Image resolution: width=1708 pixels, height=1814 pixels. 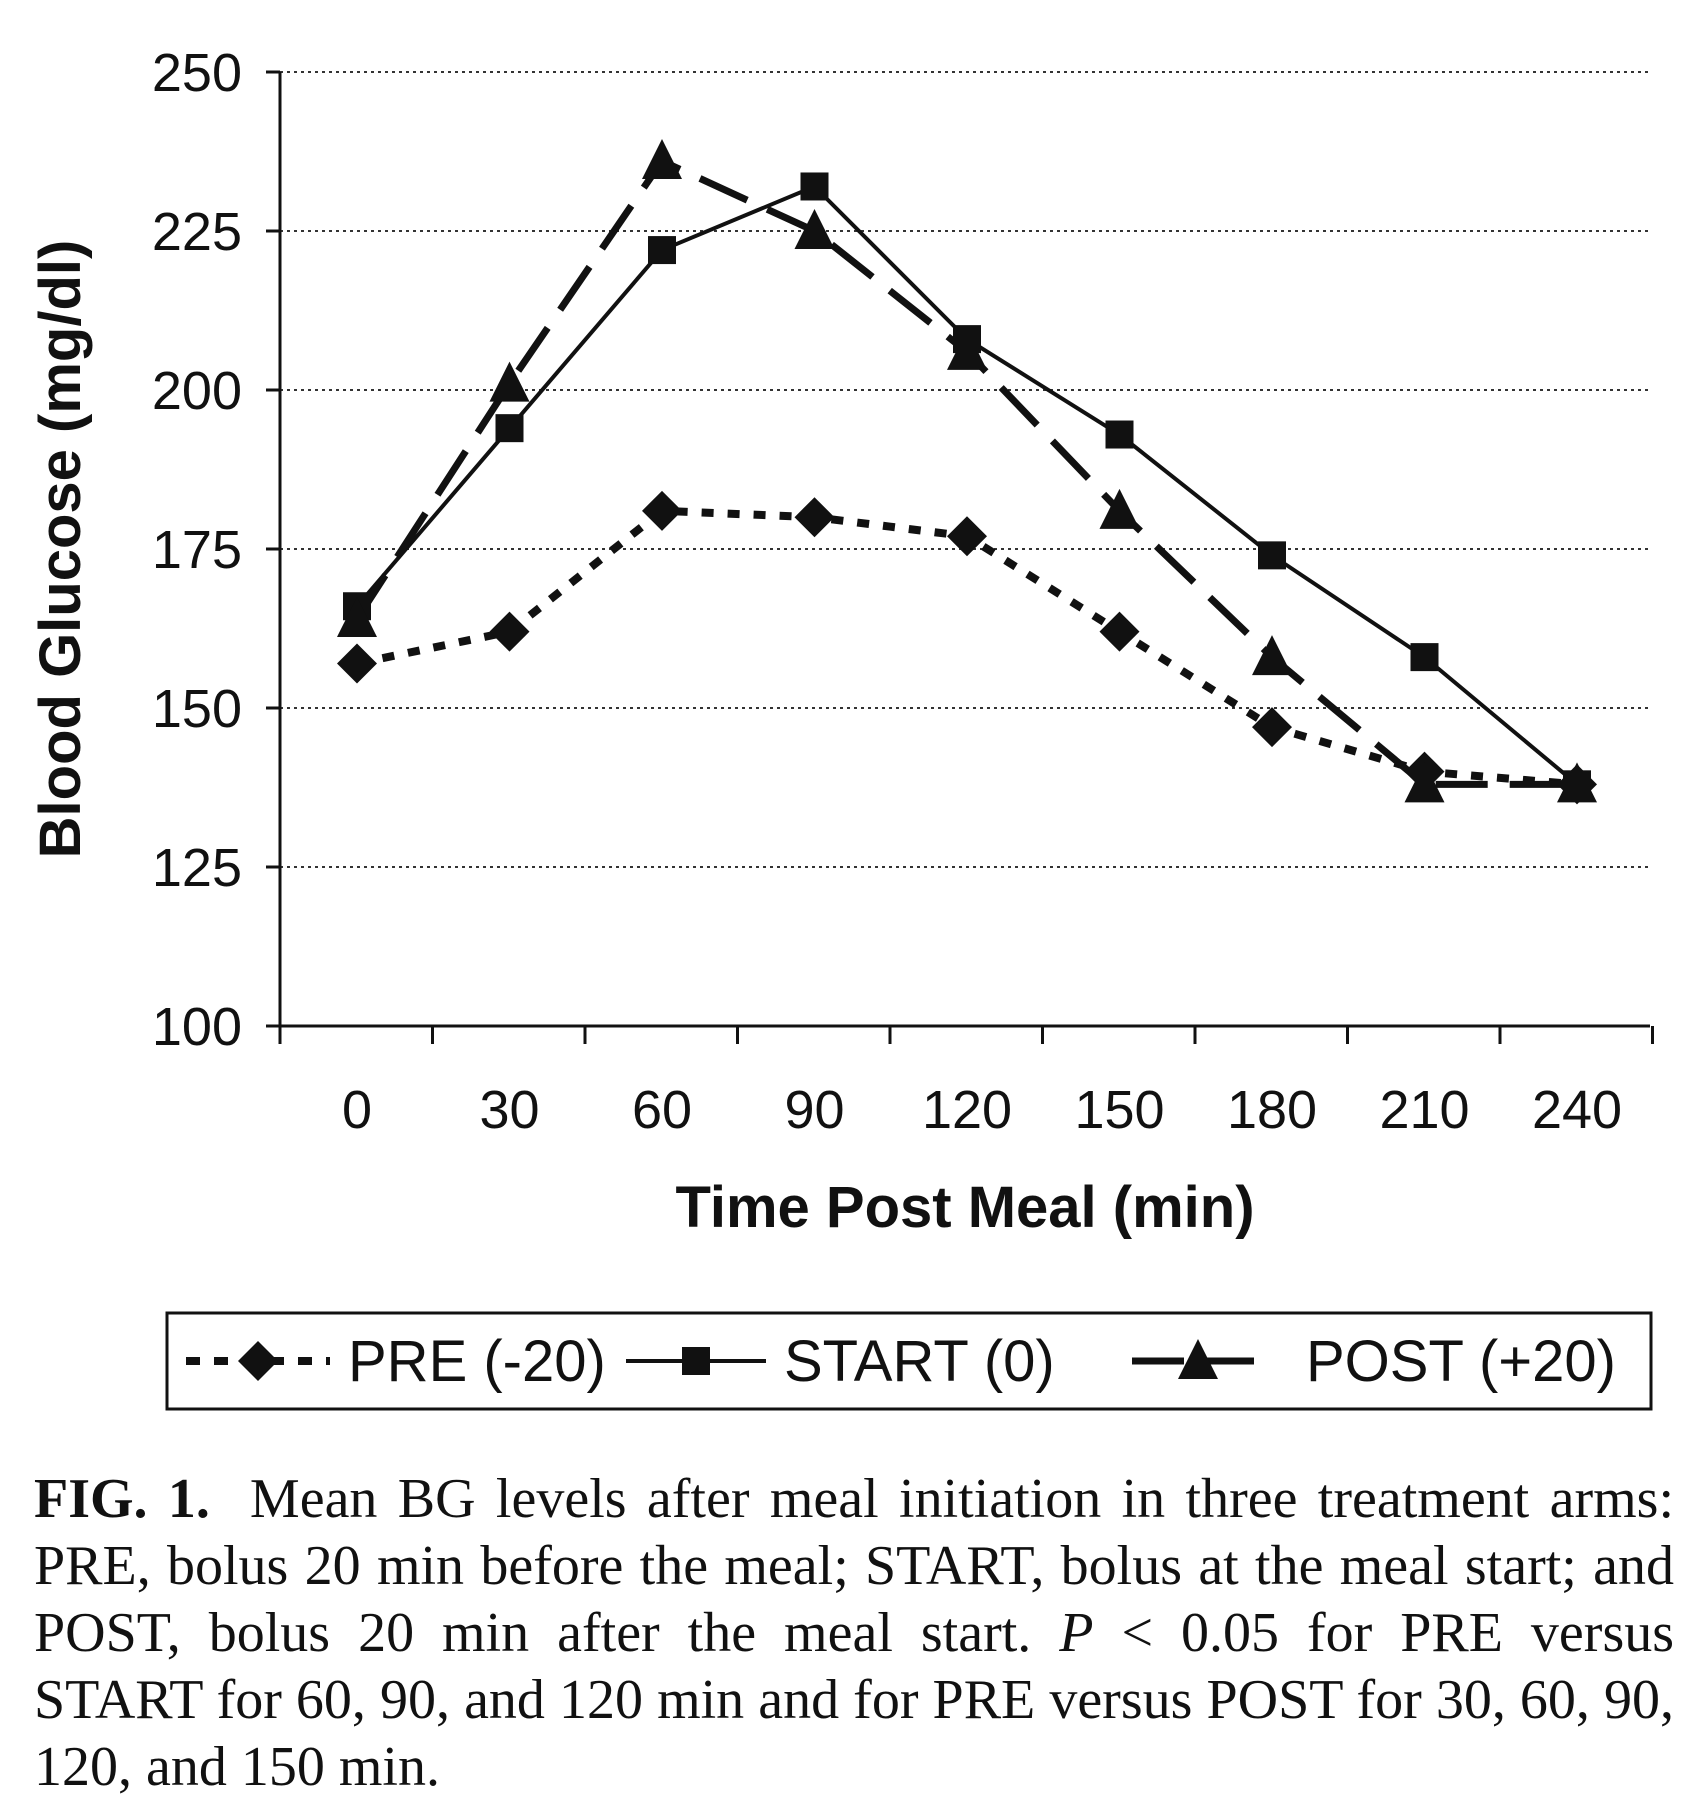 I want to click on legend-label: POST (+20), so click(x=1461, y=1361).